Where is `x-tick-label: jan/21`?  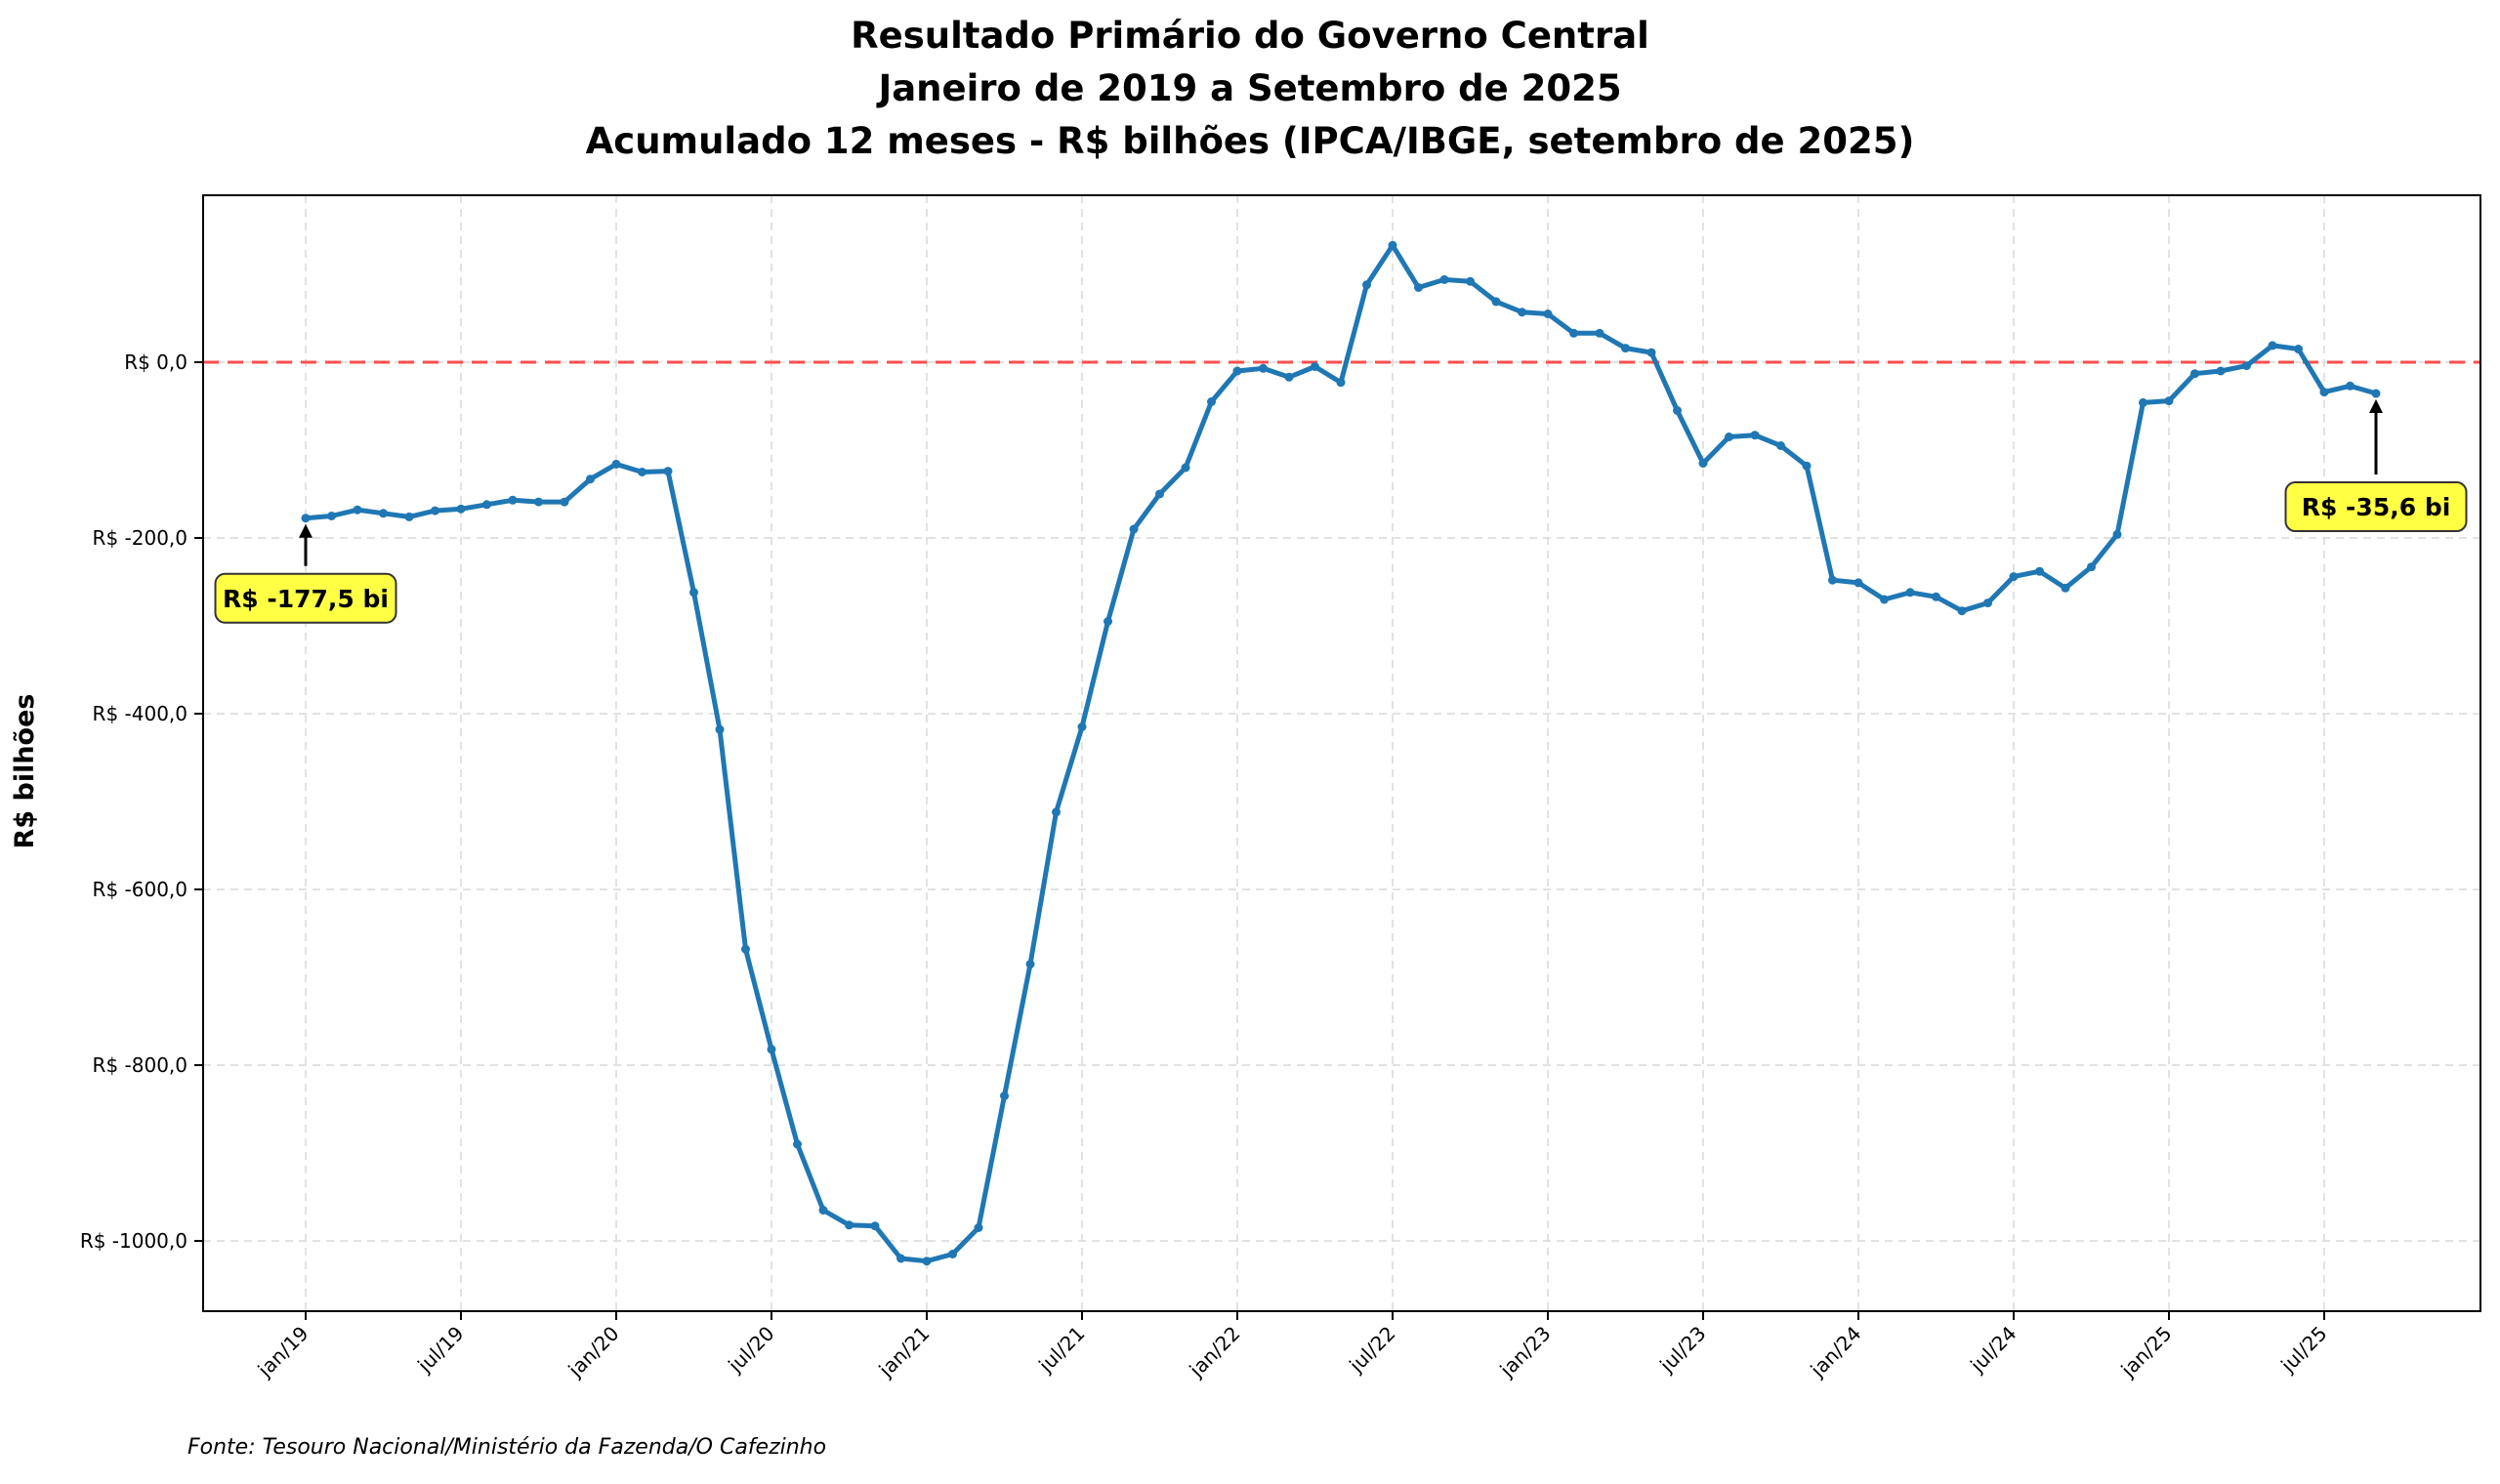 x-tick-label: jan/21 is located at coordinates (904, 1352).